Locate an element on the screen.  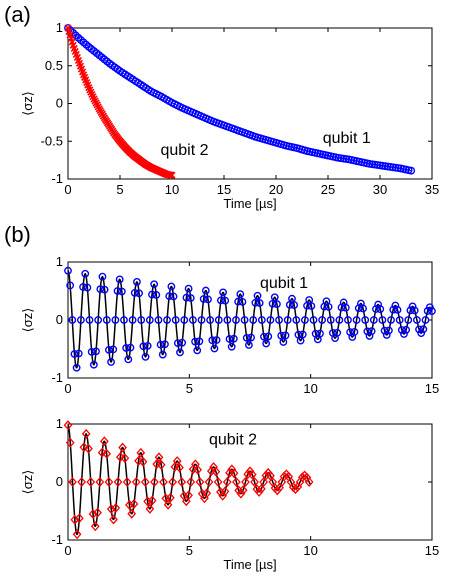
x-tick-label: 35 is located at coordinates (432, 189).